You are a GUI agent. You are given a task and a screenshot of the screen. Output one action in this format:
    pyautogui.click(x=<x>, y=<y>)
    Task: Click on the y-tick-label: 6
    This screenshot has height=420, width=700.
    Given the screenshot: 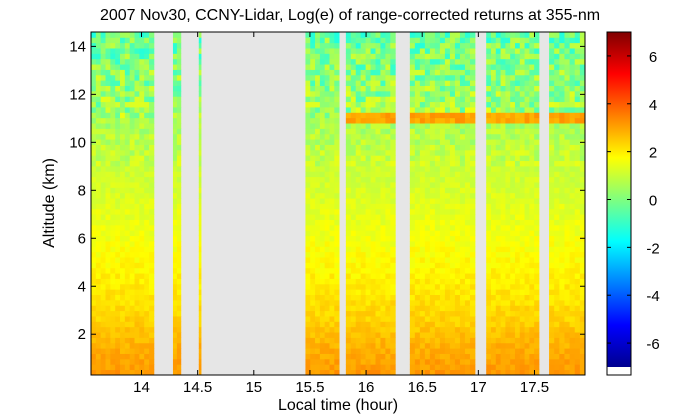 What is the action you would take?
    pyautogui.click(x=82, y=238)
    